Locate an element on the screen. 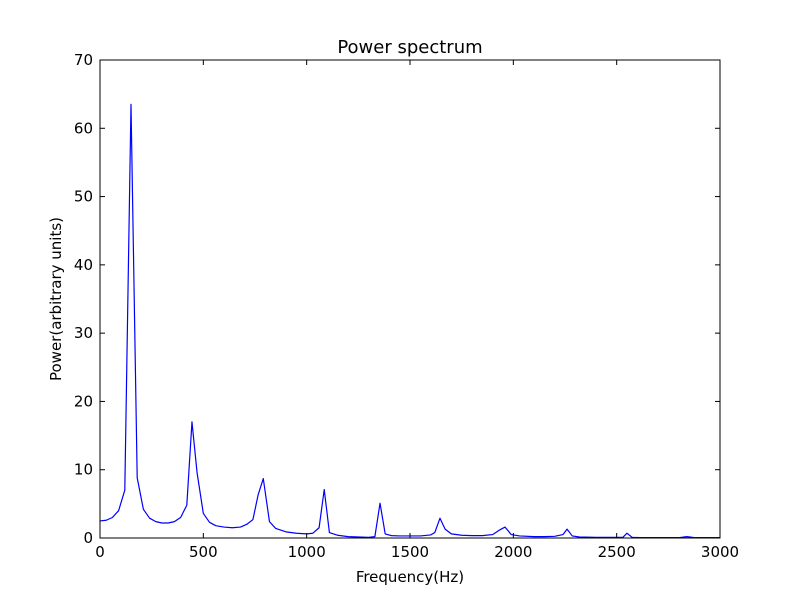 The width and height of the screenshot is (800, 601). x-axis-label: Frequency(Hz) is located at coordinates (410, 577).